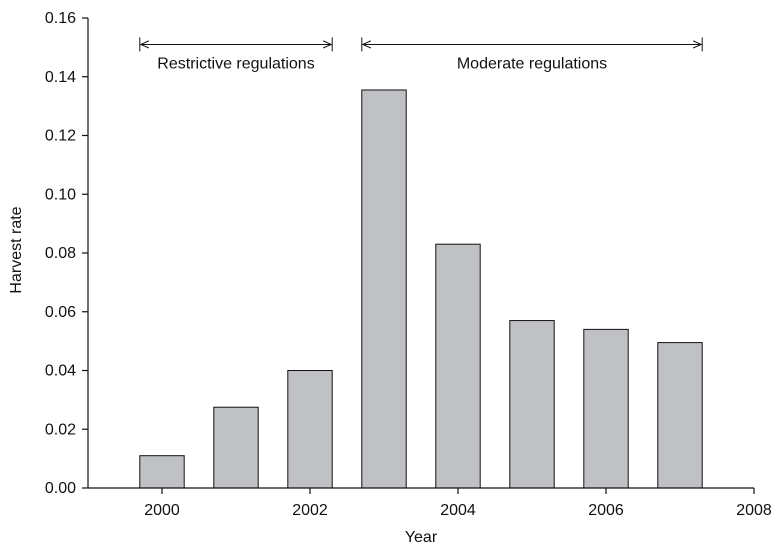  I want to click on bar-2007, so click(680, 415).